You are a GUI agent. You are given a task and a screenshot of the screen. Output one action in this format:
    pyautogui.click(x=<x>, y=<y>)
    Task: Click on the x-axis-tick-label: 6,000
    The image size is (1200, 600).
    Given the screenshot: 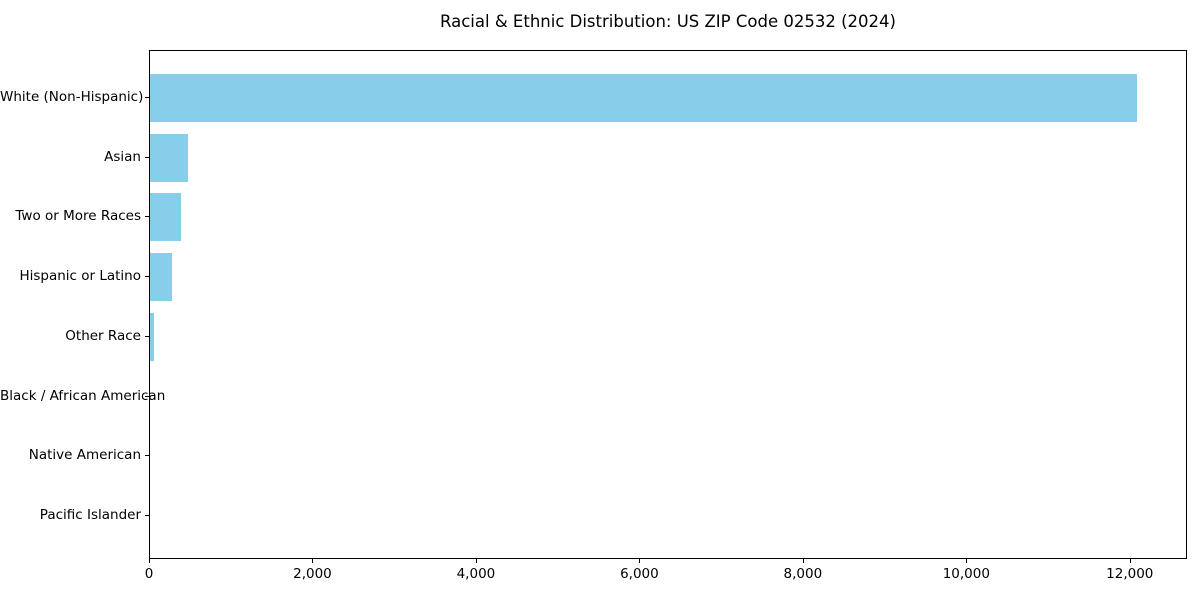 What is the action you would take?
    pyautogui.click(x=639, y=574)
    